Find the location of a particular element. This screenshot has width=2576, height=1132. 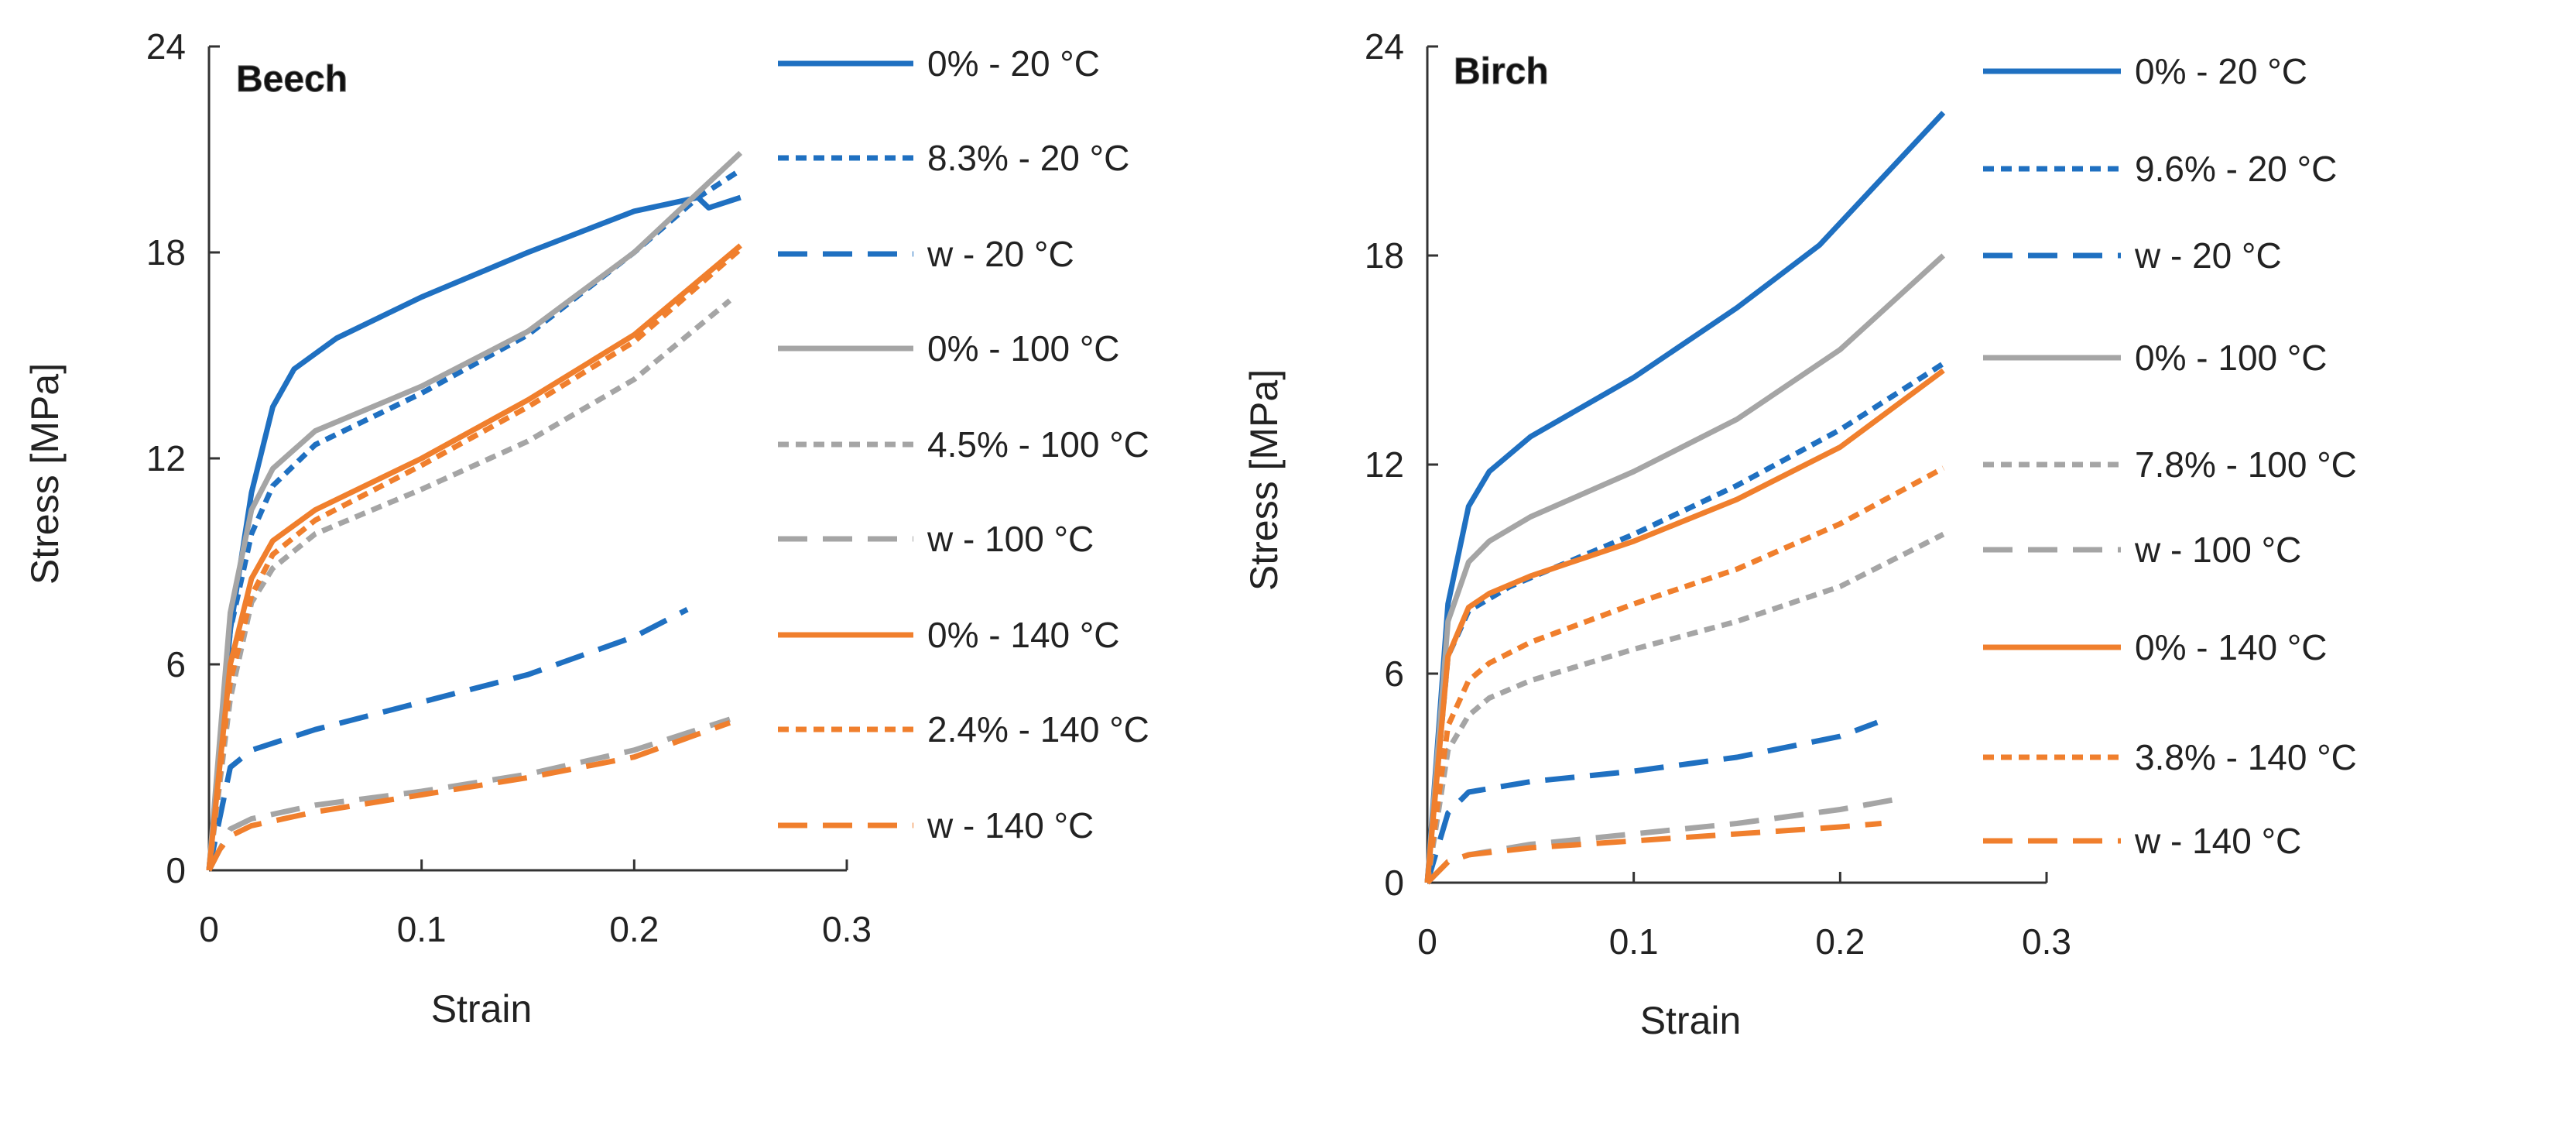

legend-label: 2.4% - 140 °C is located at coordinates (1038, 729).